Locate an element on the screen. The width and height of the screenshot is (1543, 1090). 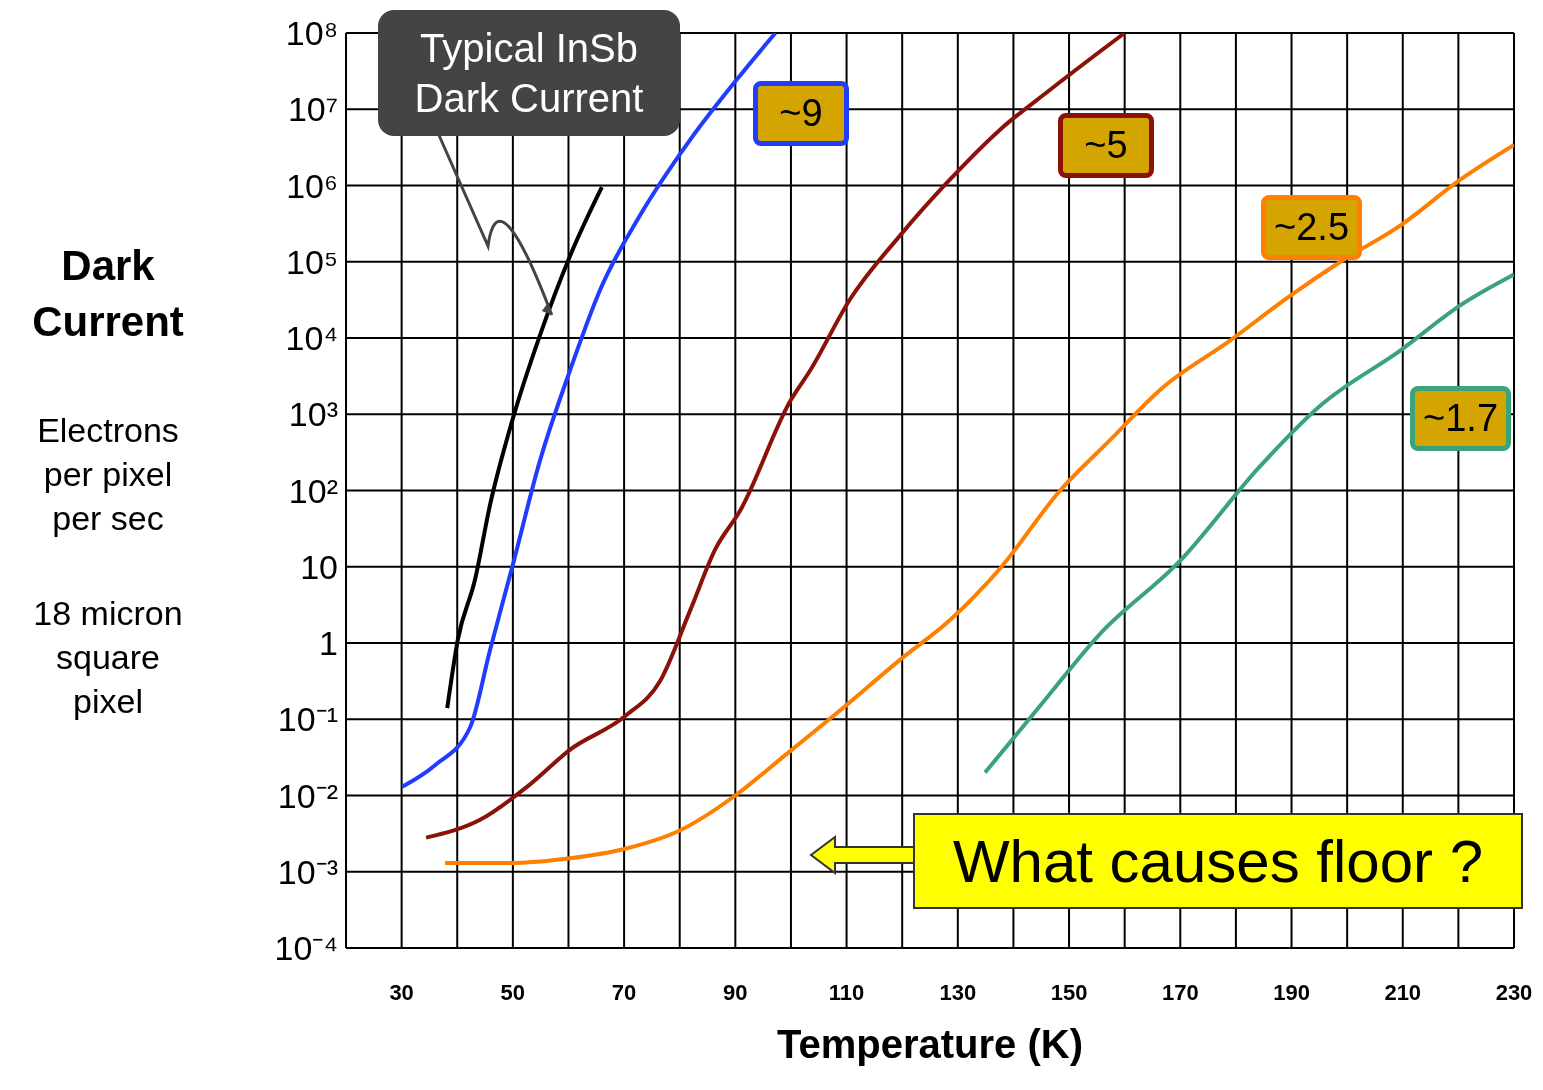
x-tick-label: 230 is located at coordinates (1514, 992).